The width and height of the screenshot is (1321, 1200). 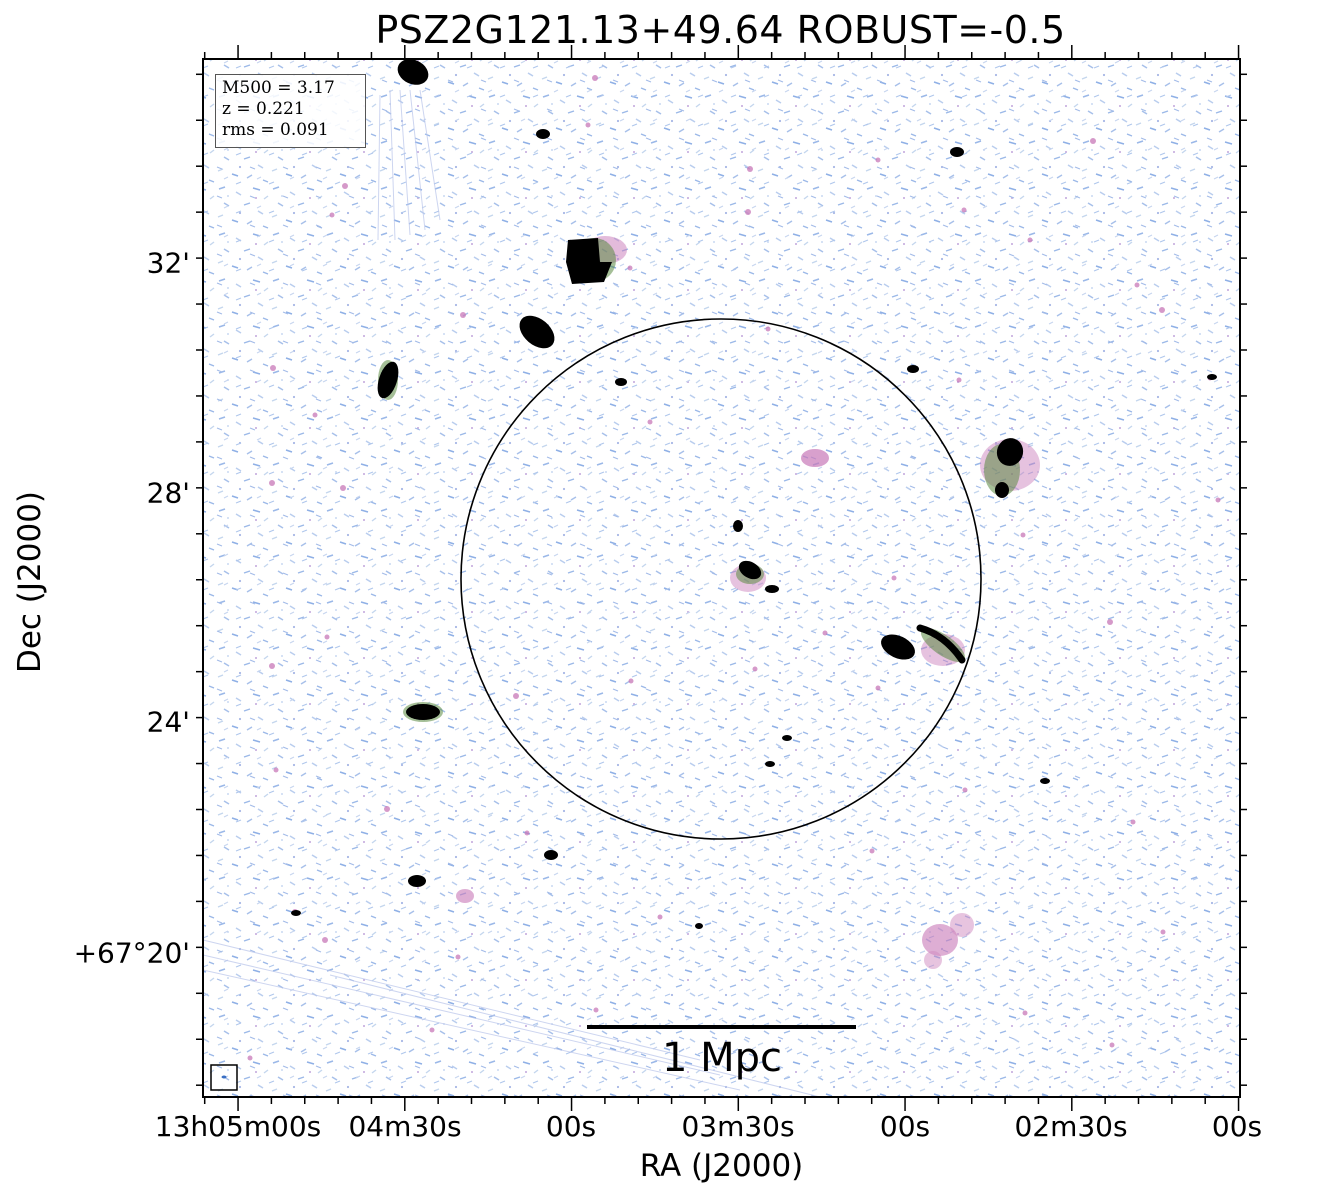 What do you see at coordinates (278, 88) in the screenshot?
I see `m500-text: M500 = 3.17` at bounding box center [278, 88].